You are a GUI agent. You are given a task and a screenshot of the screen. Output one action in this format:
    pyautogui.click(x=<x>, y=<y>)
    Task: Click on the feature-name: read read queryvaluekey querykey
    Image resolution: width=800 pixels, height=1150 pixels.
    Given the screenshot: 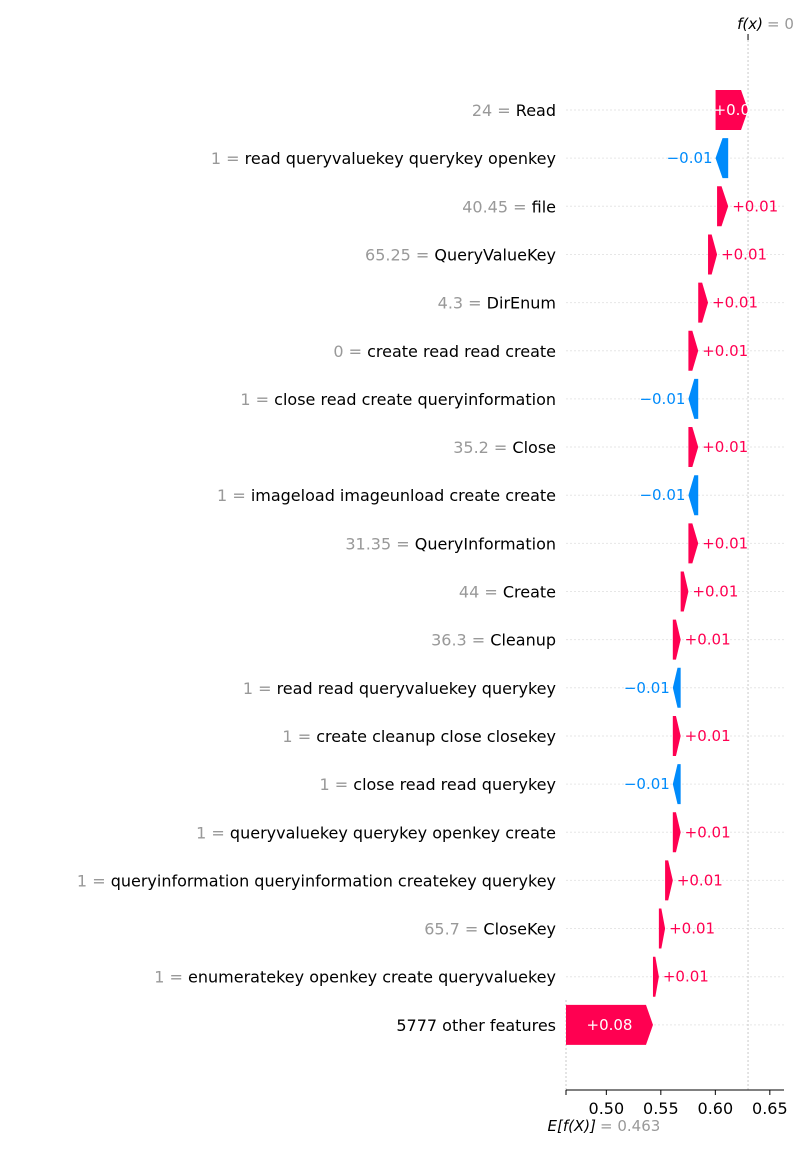 What is the action you would take?
    pyautogui.click(x=416, y=688)
    